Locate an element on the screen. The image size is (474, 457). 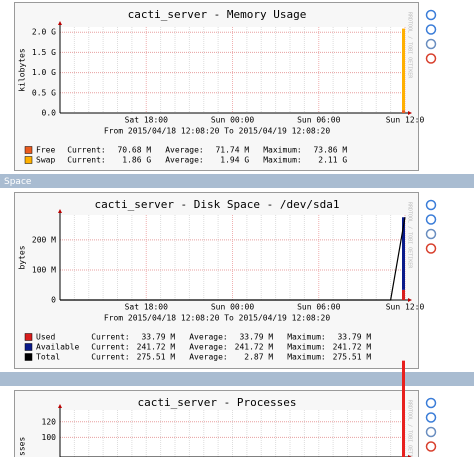
y-tick-label: 0.0 is located at coordinates (49, 113).